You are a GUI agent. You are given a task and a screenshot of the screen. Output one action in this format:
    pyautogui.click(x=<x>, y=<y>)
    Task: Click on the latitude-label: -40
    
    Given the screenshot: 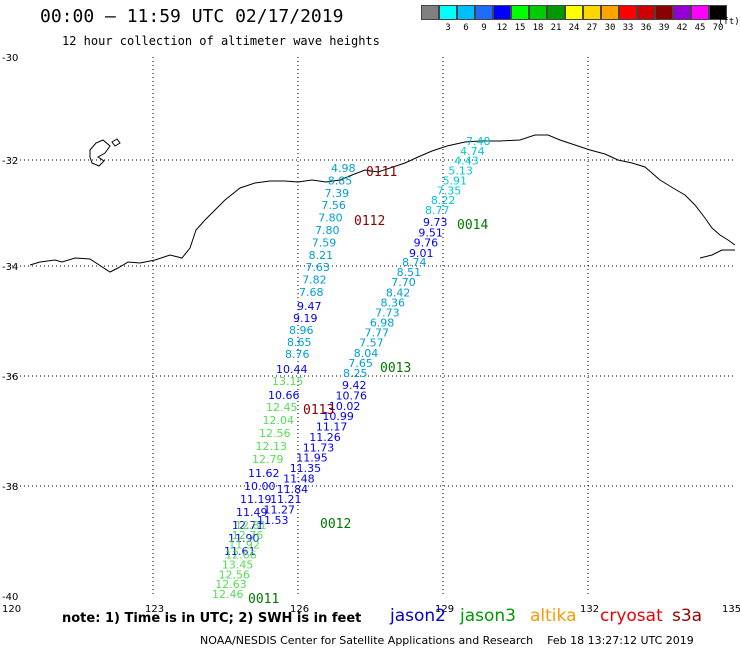 What is the action you would take?
    pyautogui.click(x=10, y=597)
    